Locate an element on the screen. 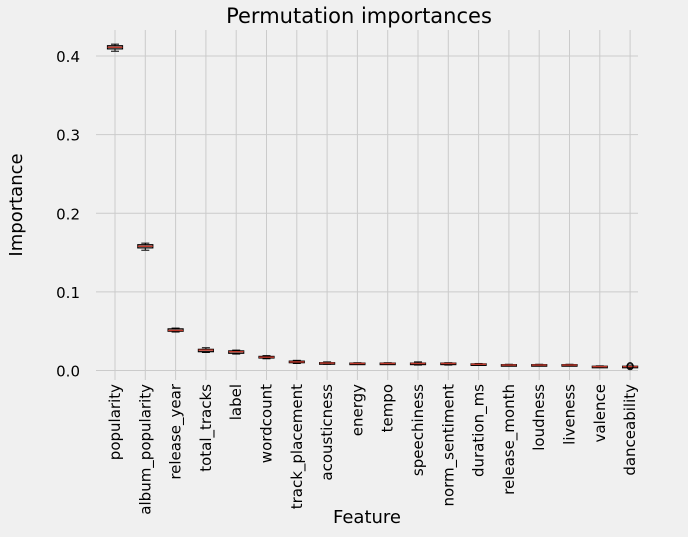 The image size is (688, 537). x-tick-label: acousticness is located at coordinates (327, 432).